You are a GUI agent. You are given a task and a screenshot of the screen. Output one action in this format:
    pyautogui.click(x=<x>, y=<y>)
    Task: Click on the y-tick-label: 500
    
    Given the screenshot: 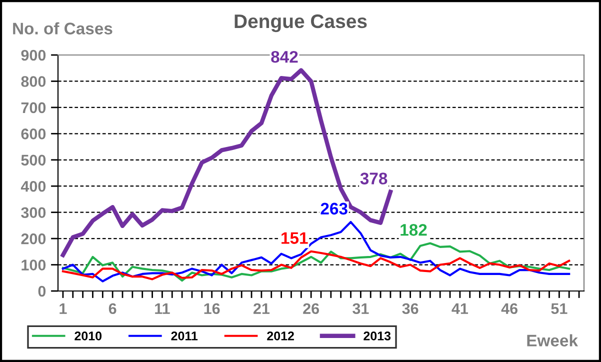 What is the action you would take?
    pyautogui.click(x=33, y=160)
    